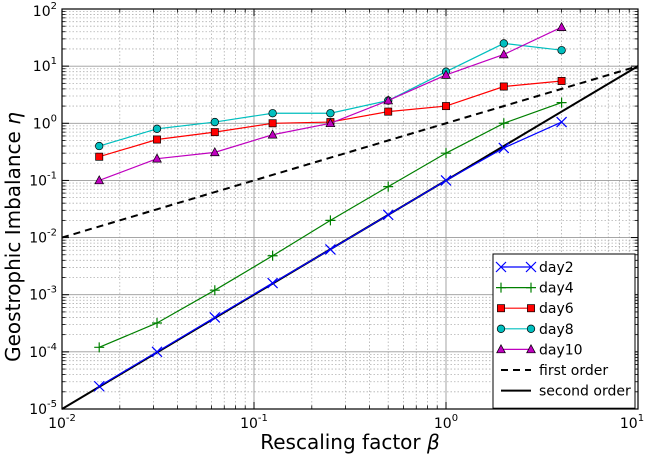 The height and width of the screenshot is (455, 654). What do you see at coordinates (43, 237) in the screenshot?
I see `y-tick-label: 10⁻²` at bounding box center [43, 237].